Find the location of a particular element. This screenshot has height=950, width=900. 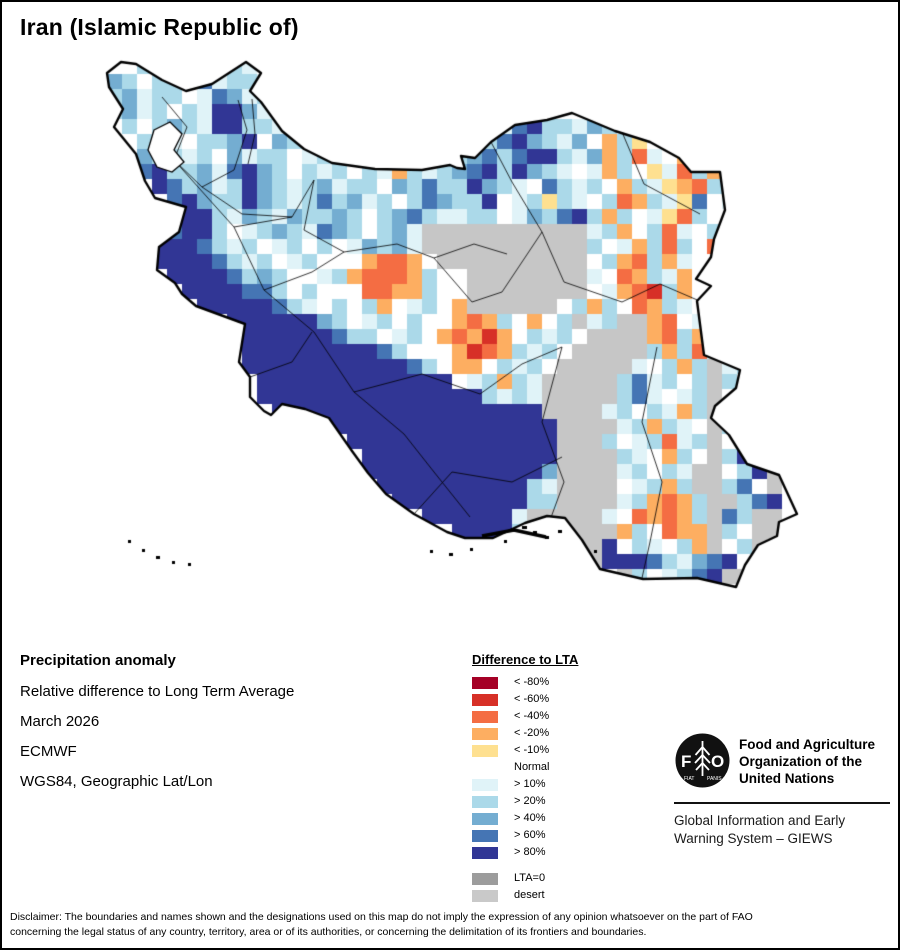

legend-label: > 80% is located at coordinates (530, 852).